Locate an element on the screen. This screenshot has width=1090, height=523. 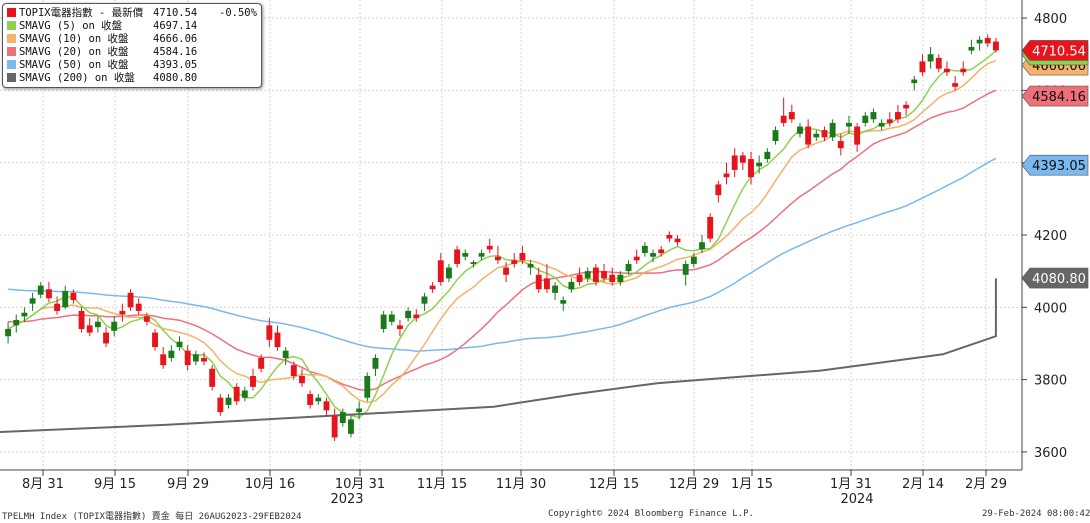
legend-name: SMAVG (50) on 收盤 is located at coordinates (74, 65).